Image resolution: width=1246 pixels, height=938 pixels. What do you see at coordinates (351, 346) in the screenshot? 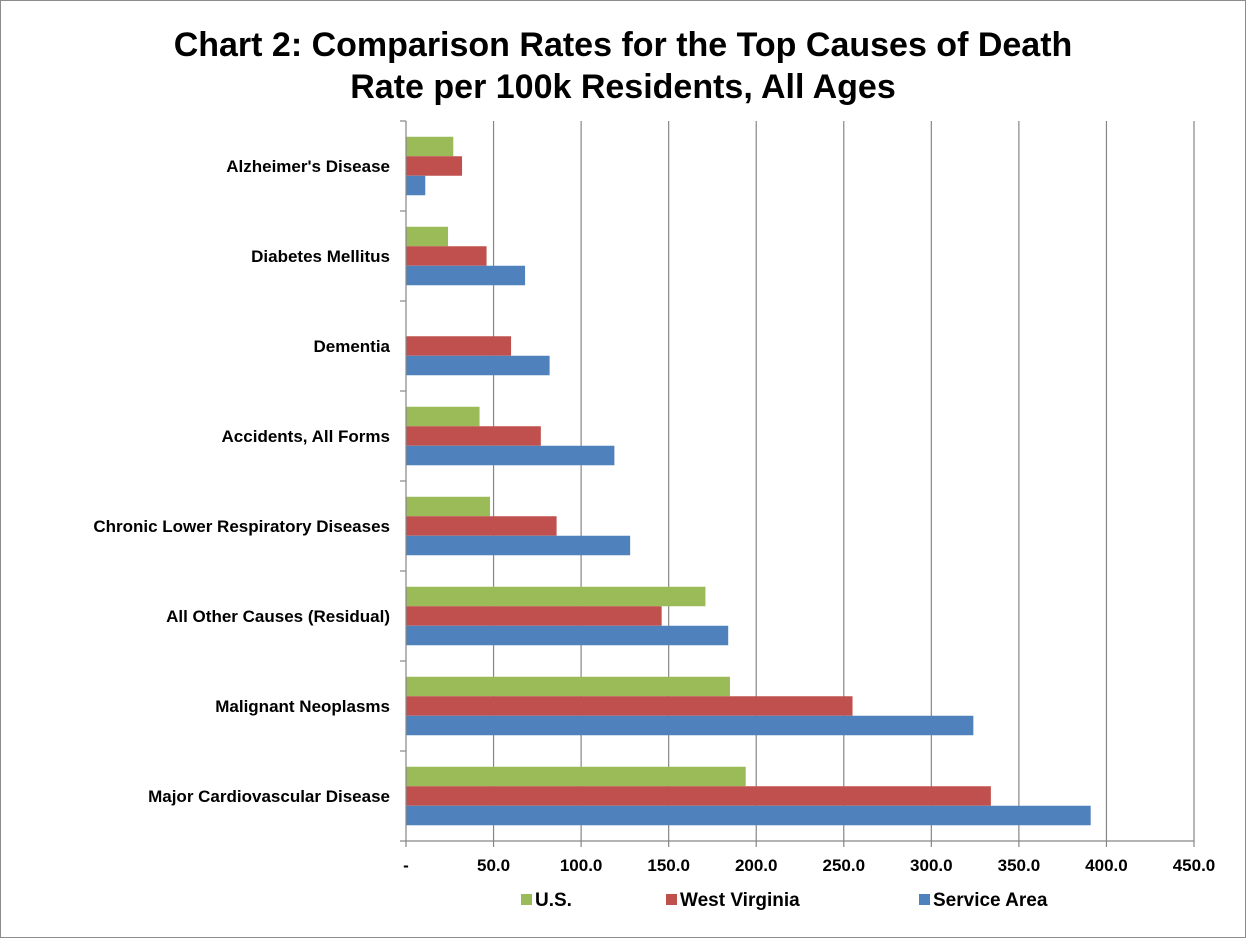
I see `category-label-2: Dementia` at bounding box center [351, 346].